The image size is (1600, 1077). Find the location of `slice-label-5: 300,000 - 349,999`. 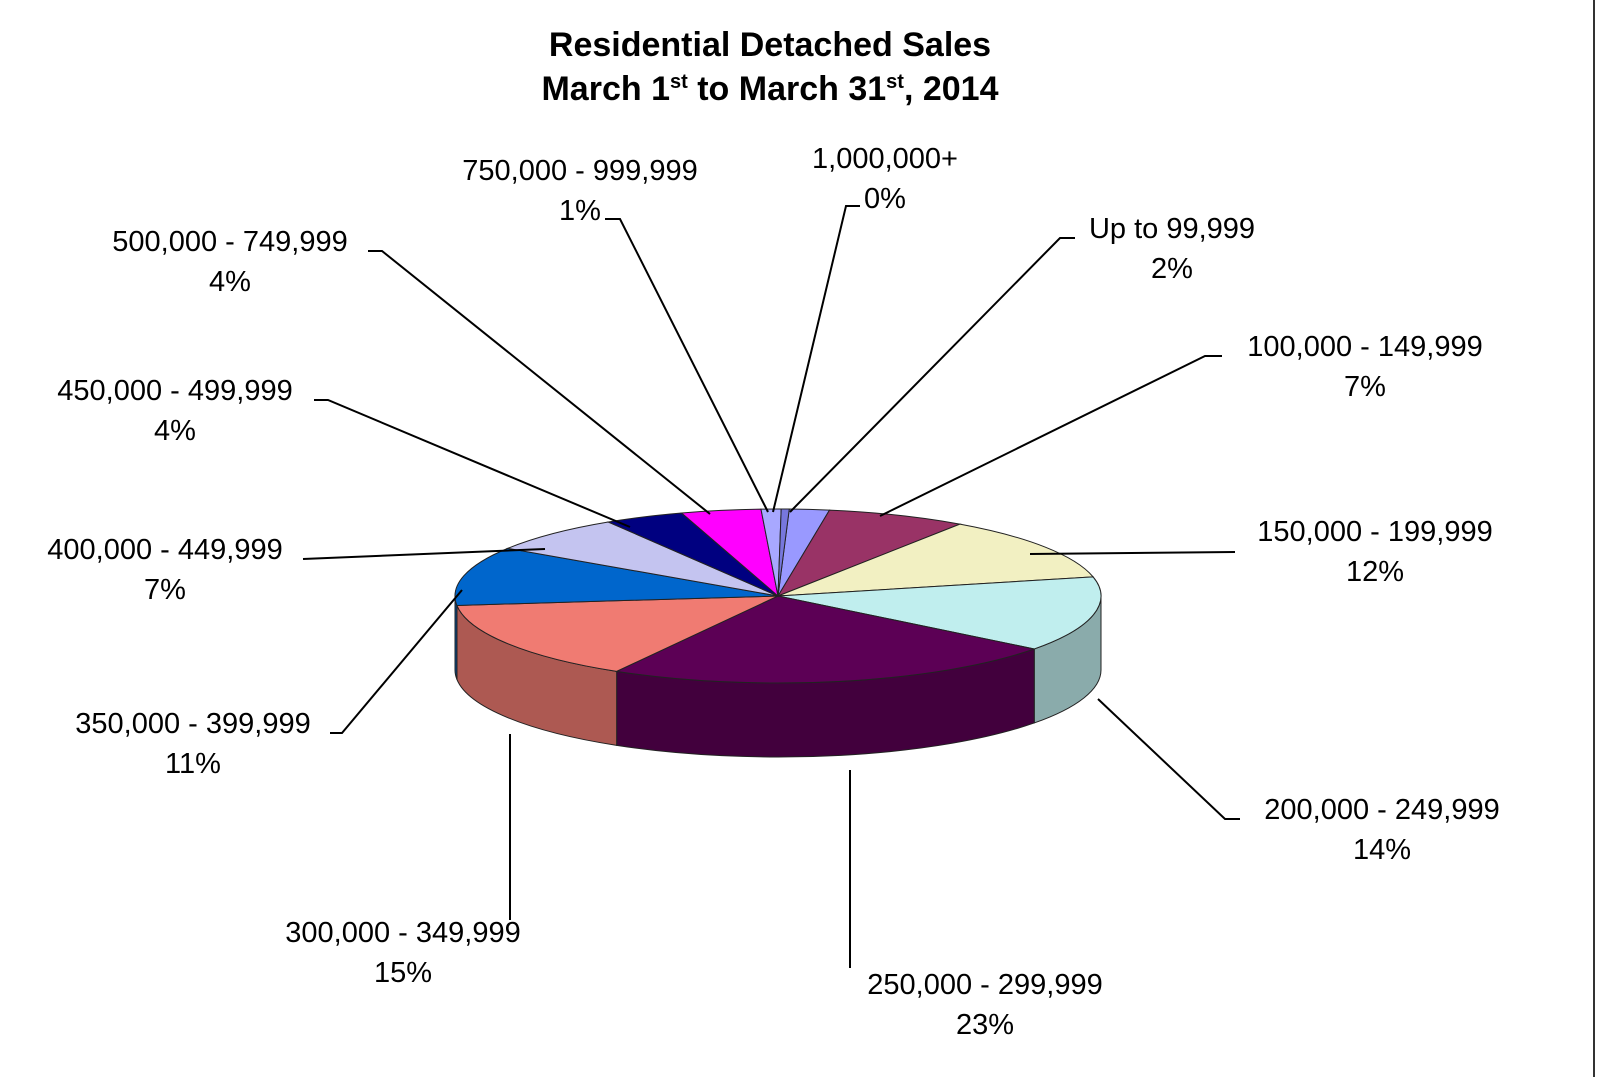

slice-label-5: 300,000 - 349,999 is located at coordinates (402, 933).